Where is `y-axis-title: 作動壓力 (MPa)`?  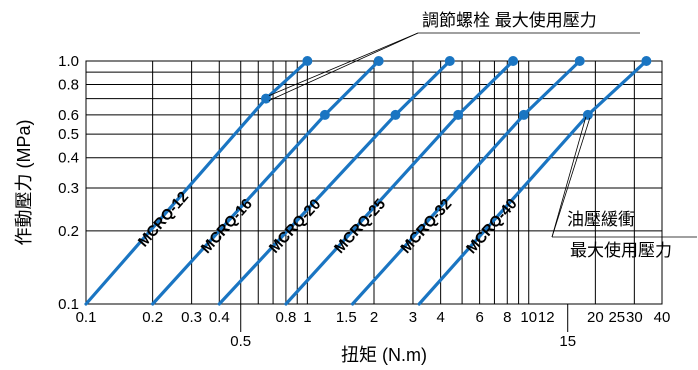 y-axis-title: 作動壓力 (MPa) is located at coordinates (24, 183).